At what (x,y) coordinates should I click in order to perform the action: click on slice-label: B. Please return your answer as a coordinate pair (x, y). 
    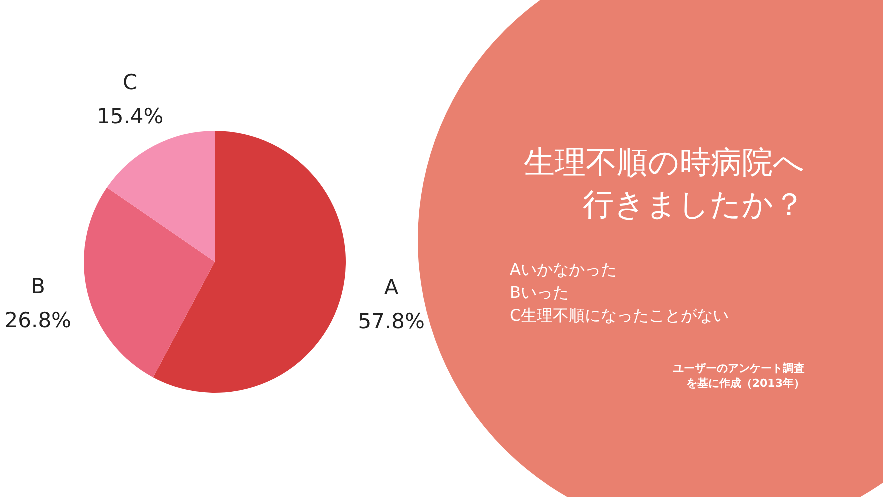
    Looking at the image, I should click on (38, 286).